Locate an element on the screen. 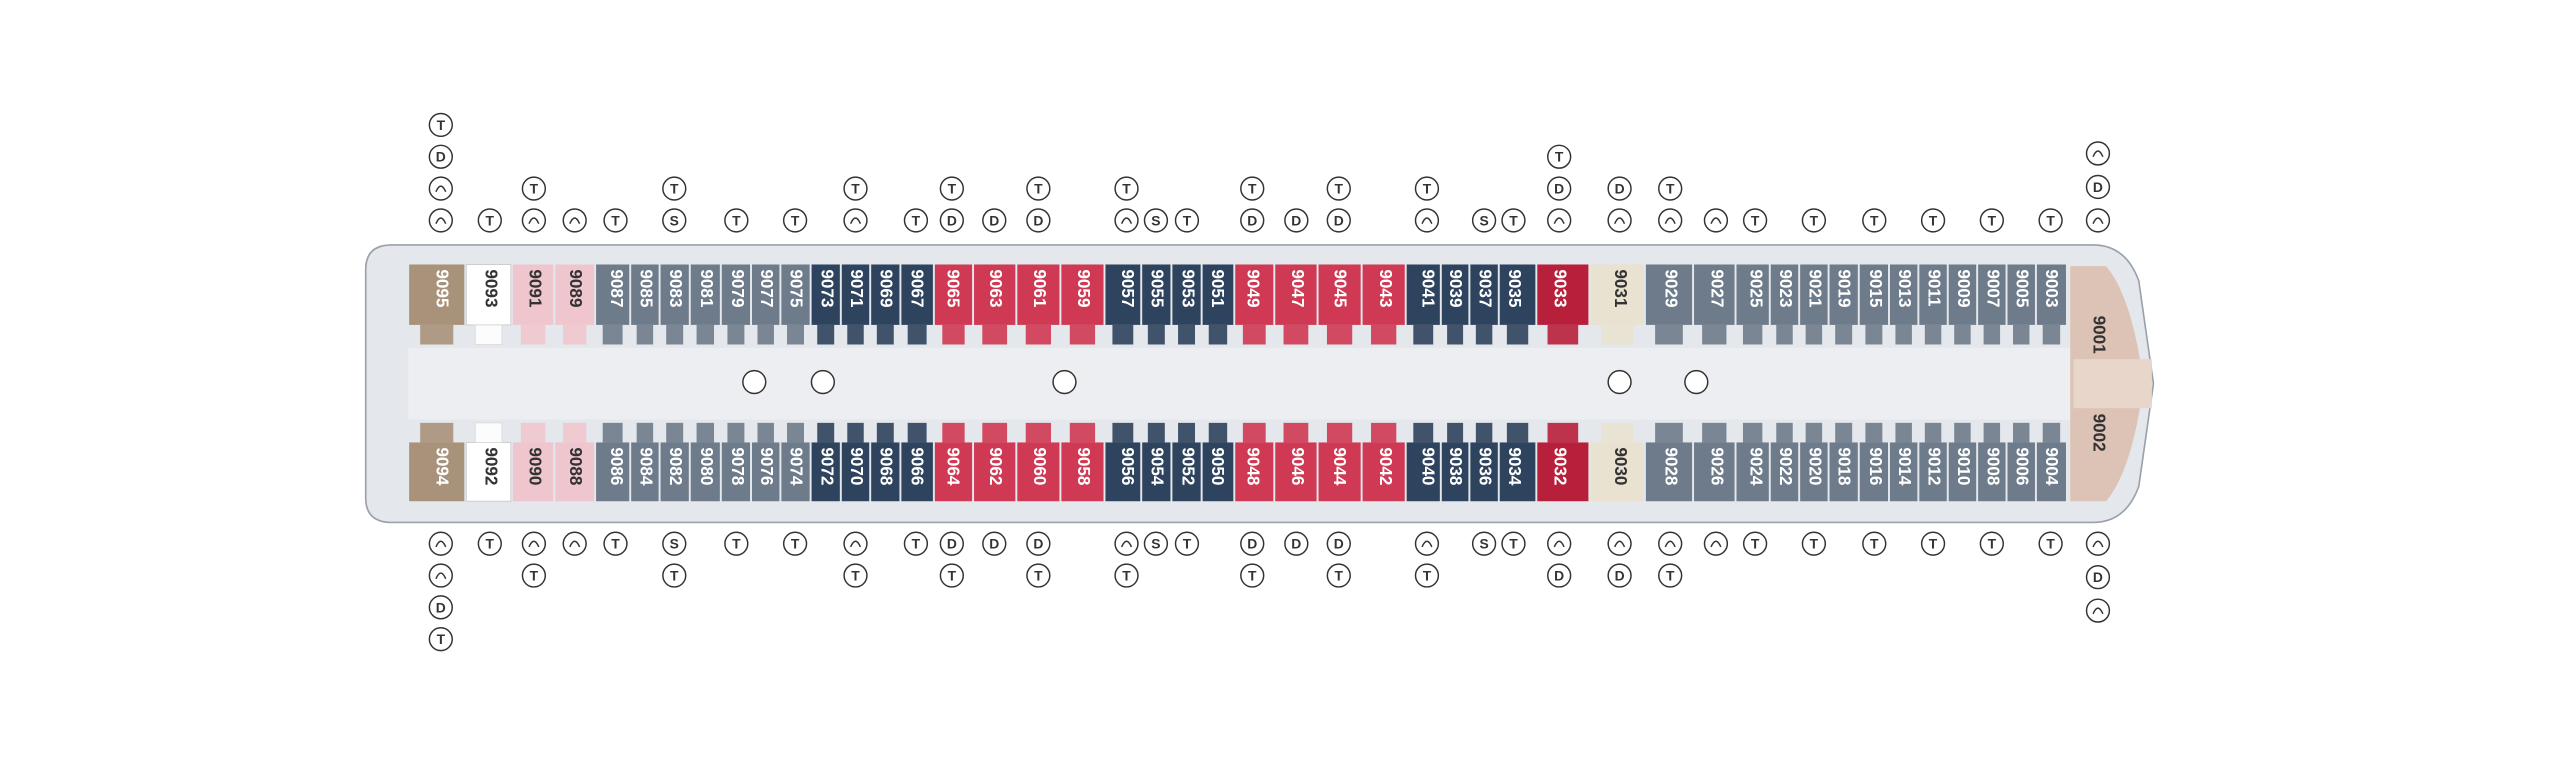 This screenshot has height=768, width=2560. cabin-number: 9078 is located at coordinates (738, 466).